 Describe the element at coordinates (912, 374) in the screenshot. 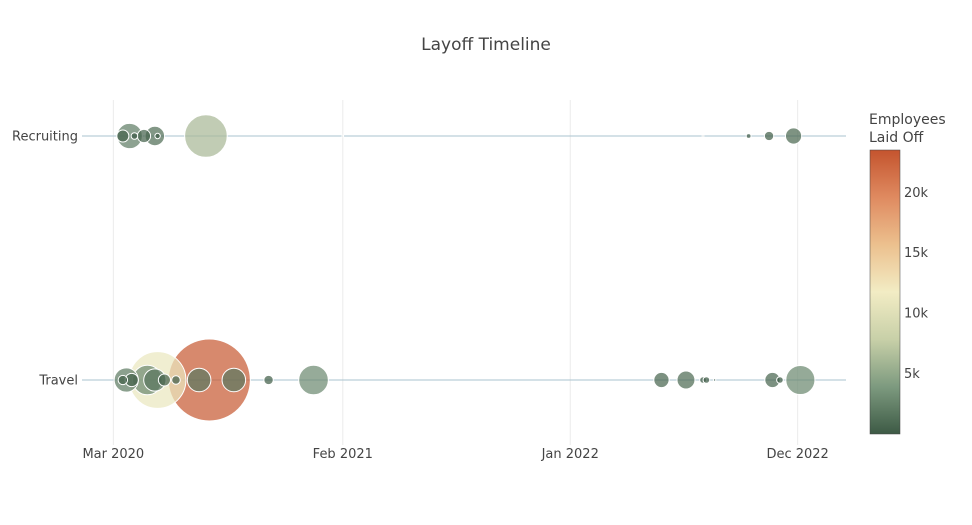

I see `colorbar-tick-label: 5k` at that location.